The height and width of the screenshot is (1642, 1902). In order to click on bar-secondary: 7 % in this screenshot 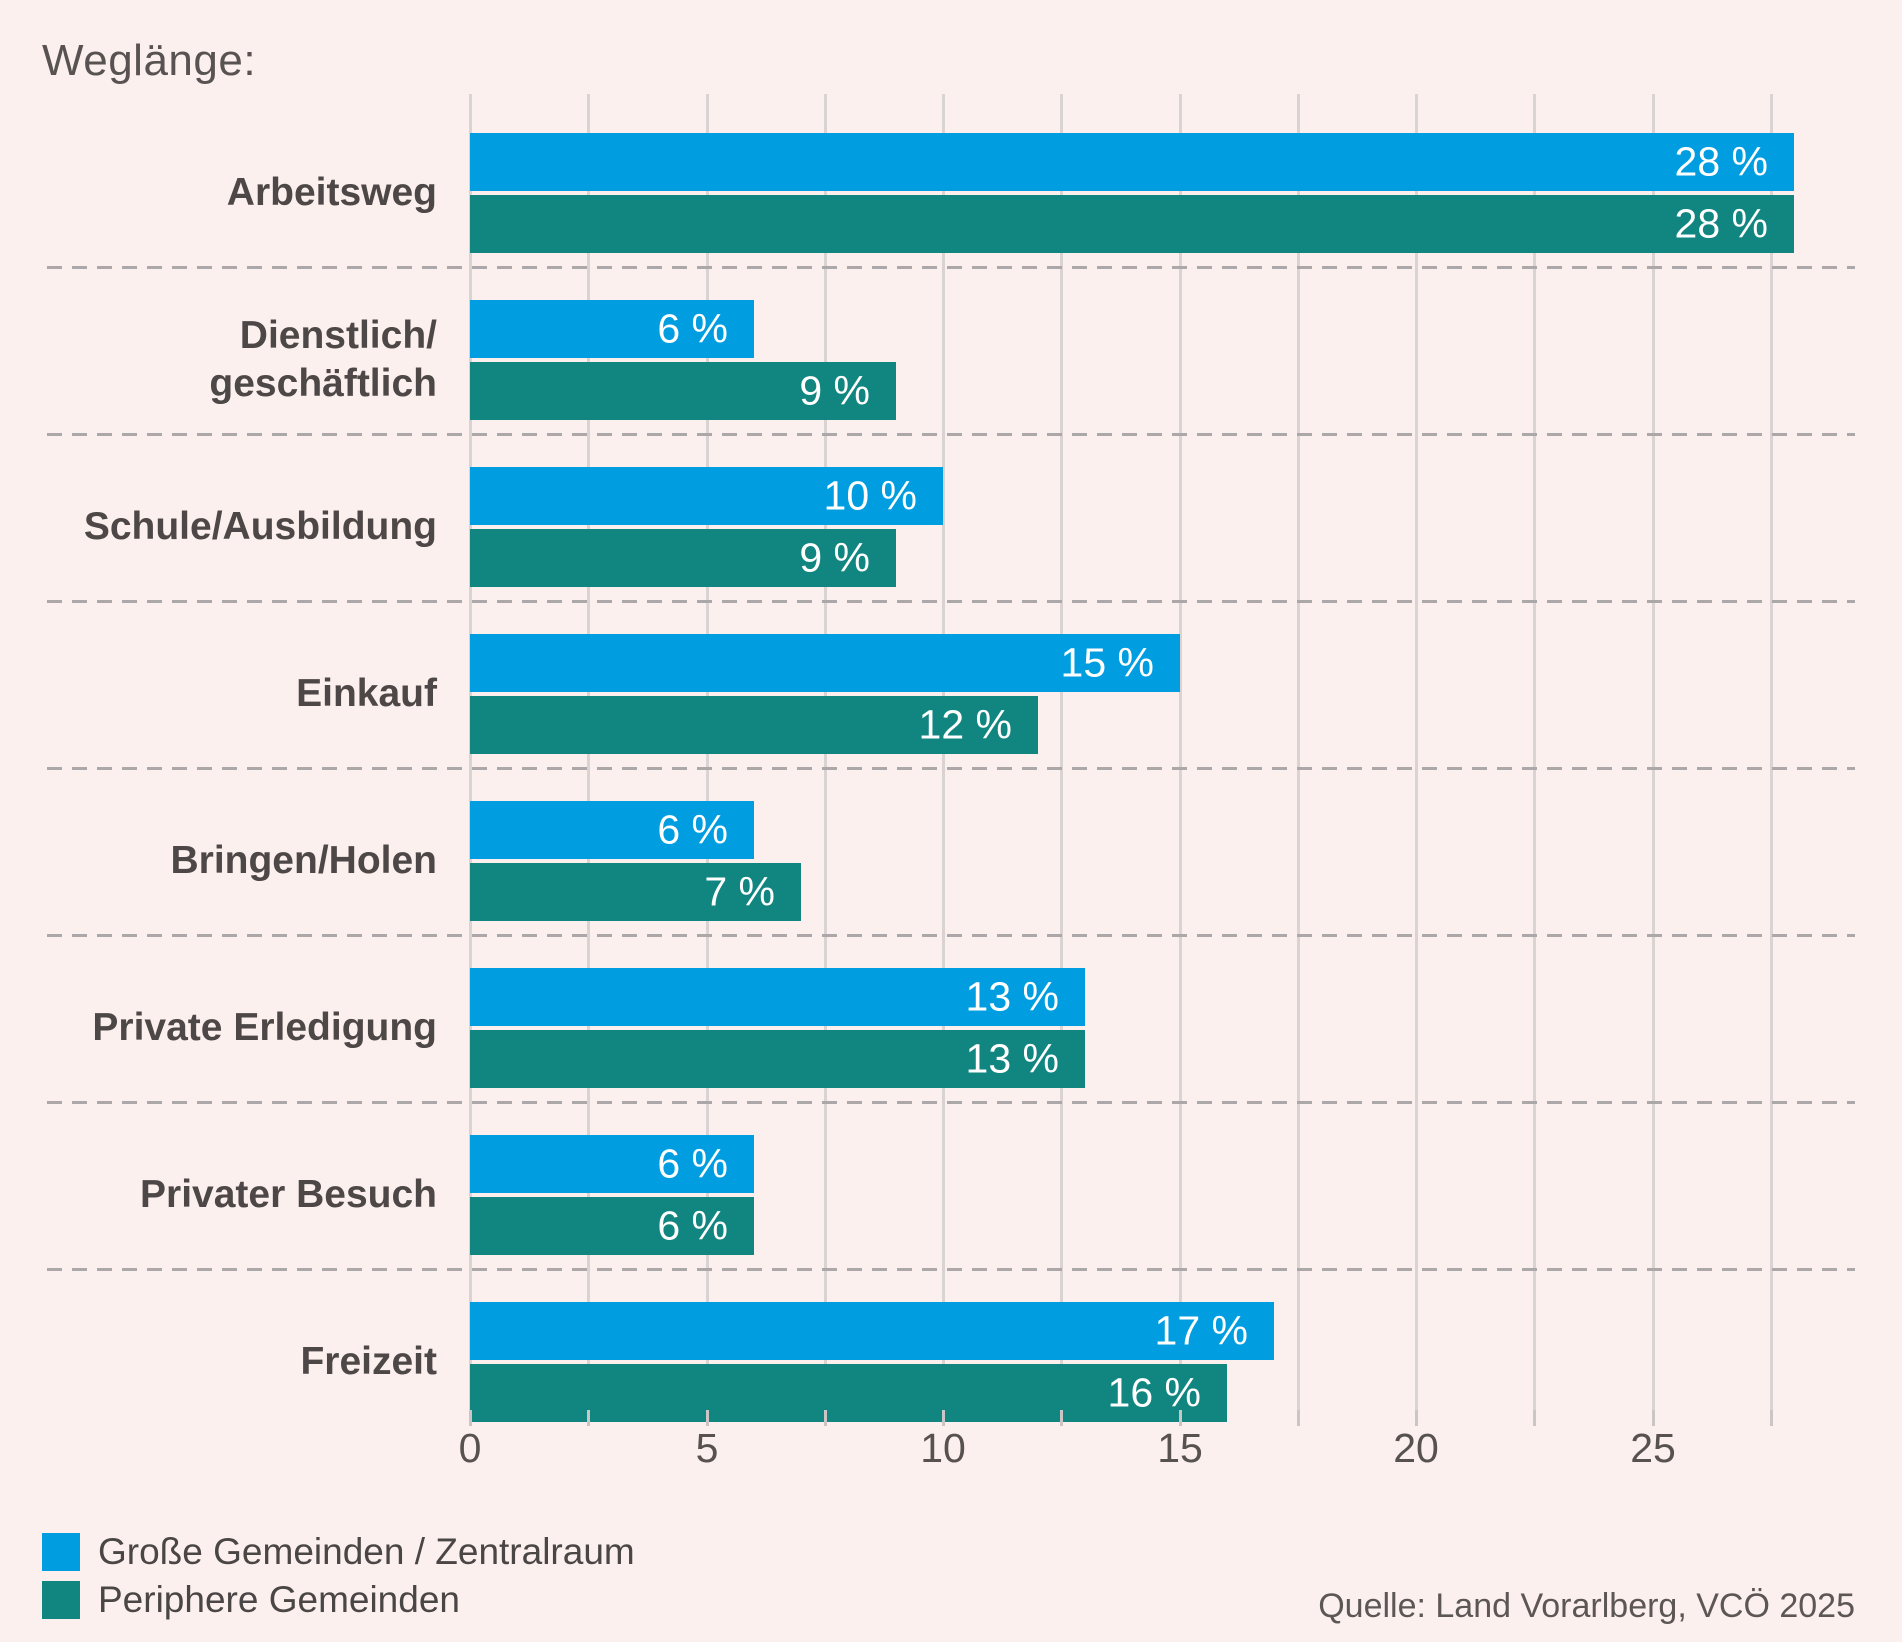, I will do `click(635, 892)`.